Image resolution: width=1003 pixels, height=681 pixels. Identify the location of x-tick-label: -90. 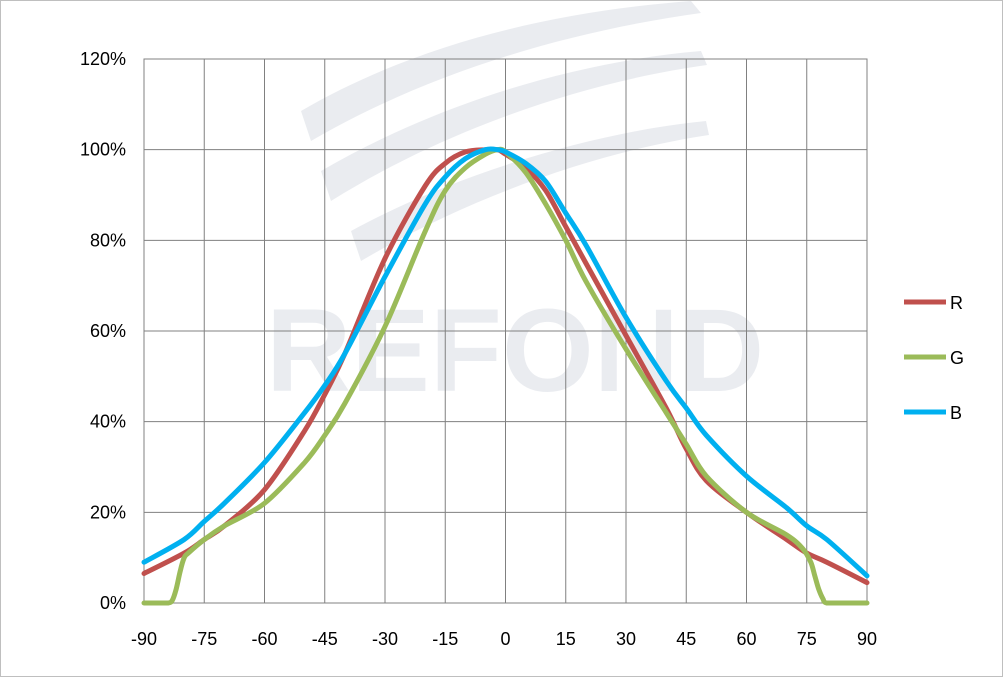
(144, 639).